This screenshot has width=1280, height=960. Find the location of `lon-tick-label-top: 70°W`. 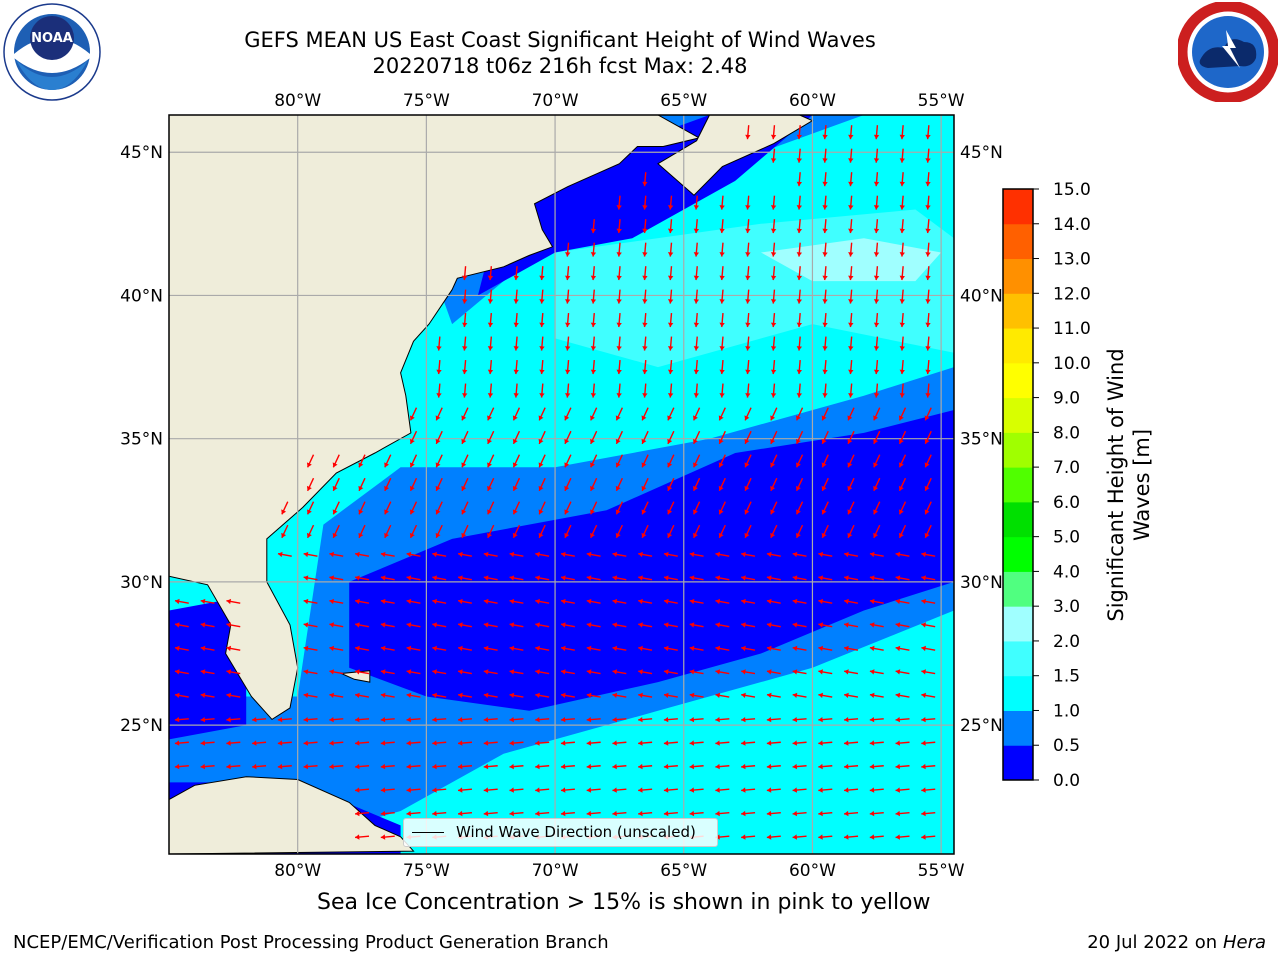

lon-tick-label-top: 70°W is located at coordinates (555, 101).